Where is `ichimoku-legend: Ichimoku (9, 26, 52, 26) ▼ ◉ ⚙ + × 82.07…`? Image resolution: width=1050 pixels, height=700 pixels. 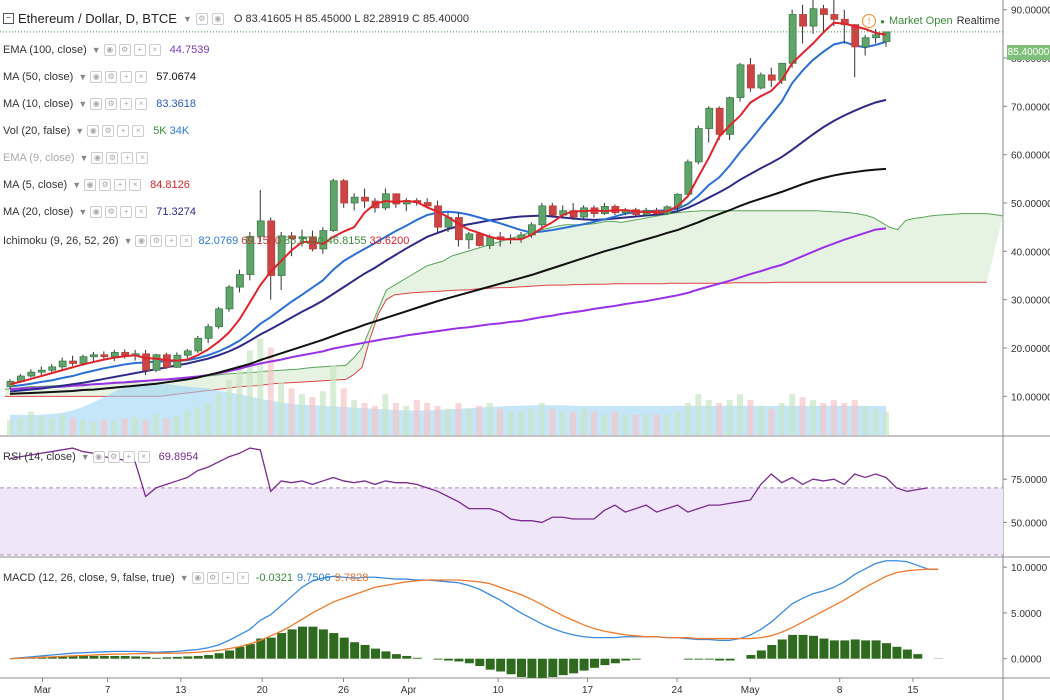
ichimoku-legend: Ichimoku (9, 26, 52, 26) ▼ ◉ ⚙ + × 82.07… is located at coordinates (206, 241).